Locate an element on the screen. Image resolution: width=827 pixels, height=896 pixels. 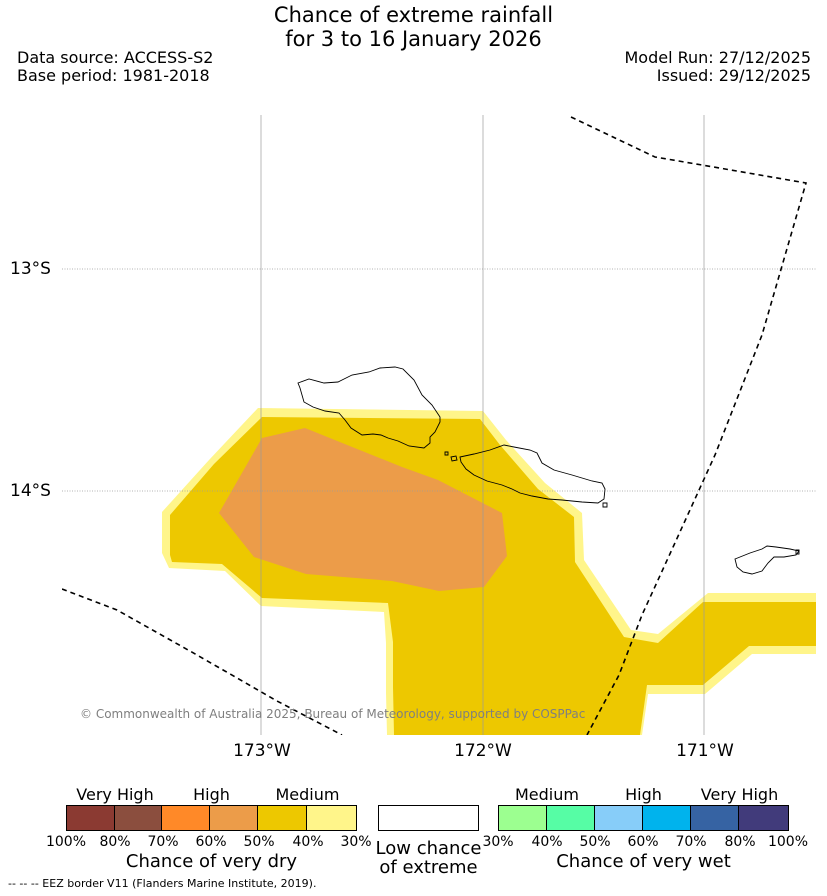
dry-legend-high-label: High is located at coordinates (211, 794).